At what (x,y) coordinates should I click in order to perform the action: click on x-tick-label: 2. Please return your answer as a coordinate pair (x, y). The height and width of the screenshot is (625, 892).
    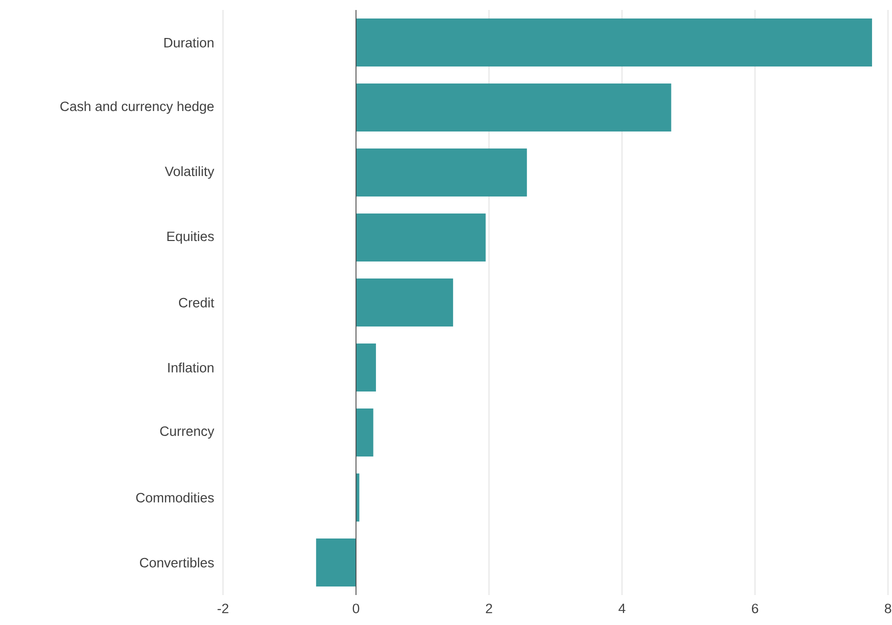
    Looking at the image, I should click on (489, 609).